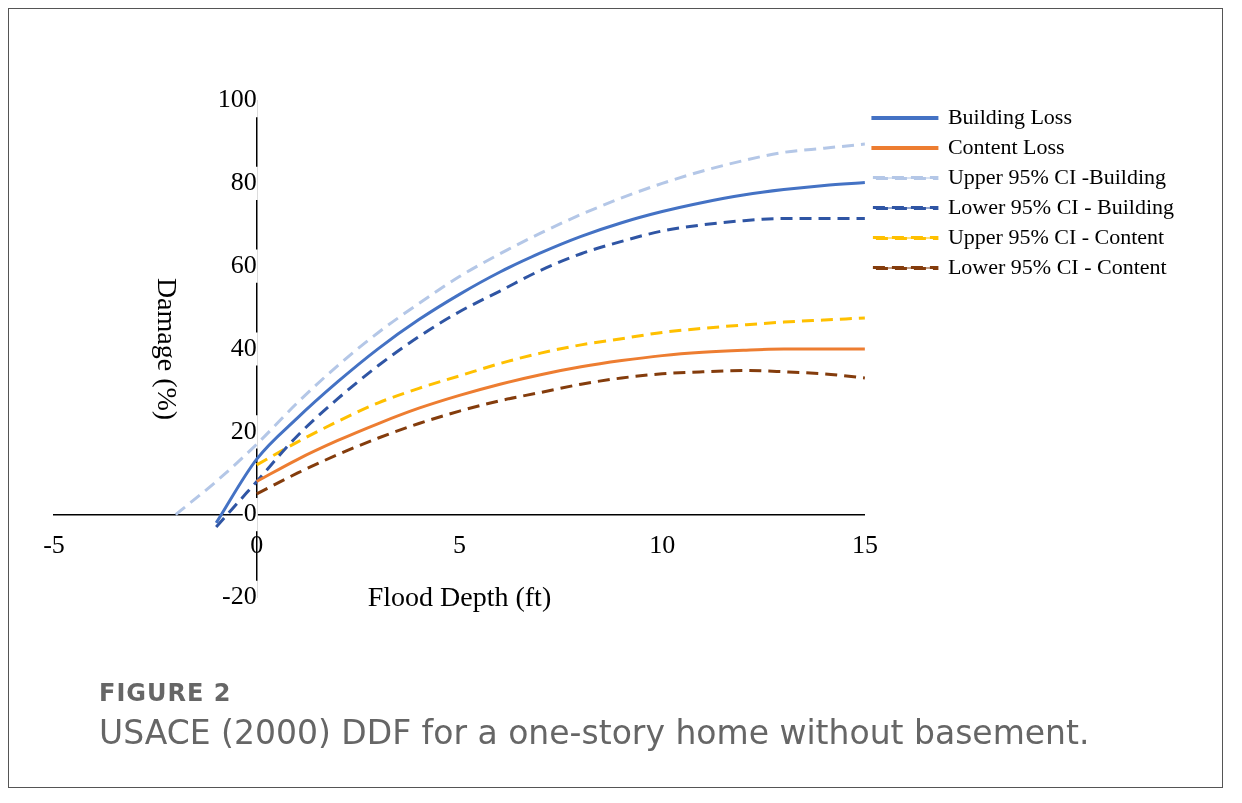 This screenshot has height=803, width=1242. Describe the element at coordinates (243, 265) in the screenshot. I see `y-tick-label: 60` at that location.